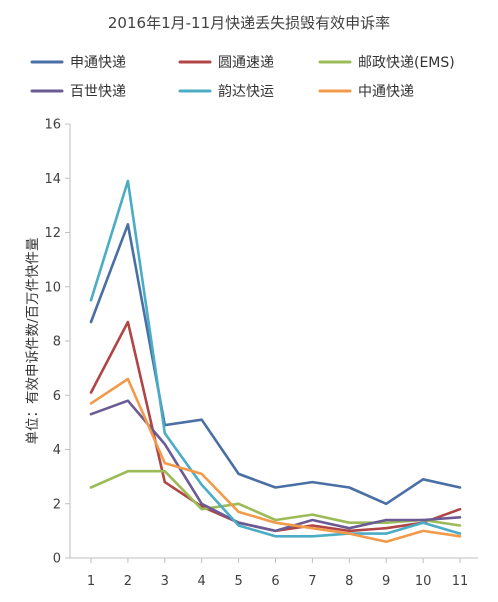 This screenshot has width=498, height=602. What do you see at coordinates (386, 581) in the screenshot?
I see `x-tick-label: 9` at bounding box center [386, 581].